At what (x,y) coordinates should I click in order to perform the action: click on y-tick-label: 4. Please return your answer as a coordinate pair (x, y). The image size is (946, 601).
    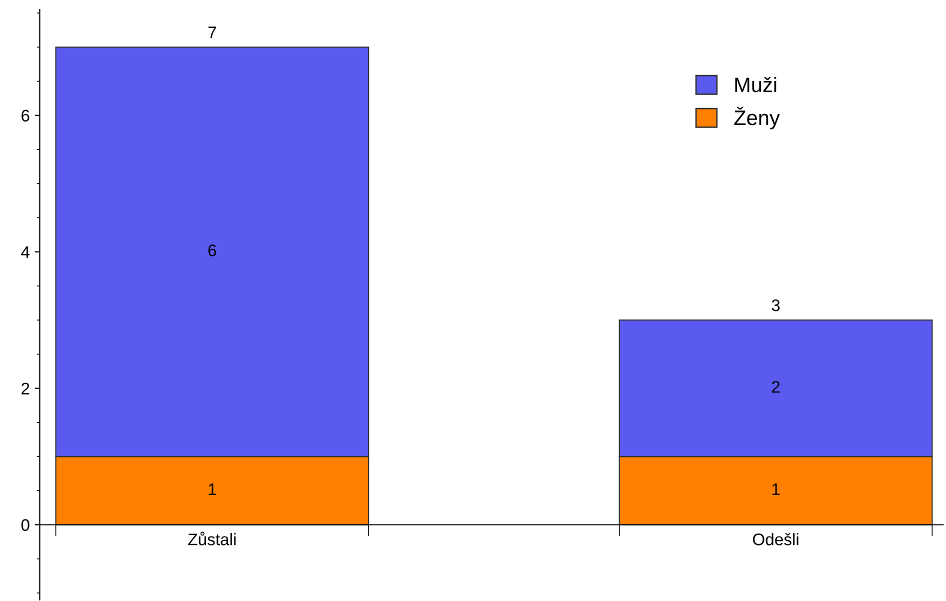
    Looking at the image, I should click on (25, 252).